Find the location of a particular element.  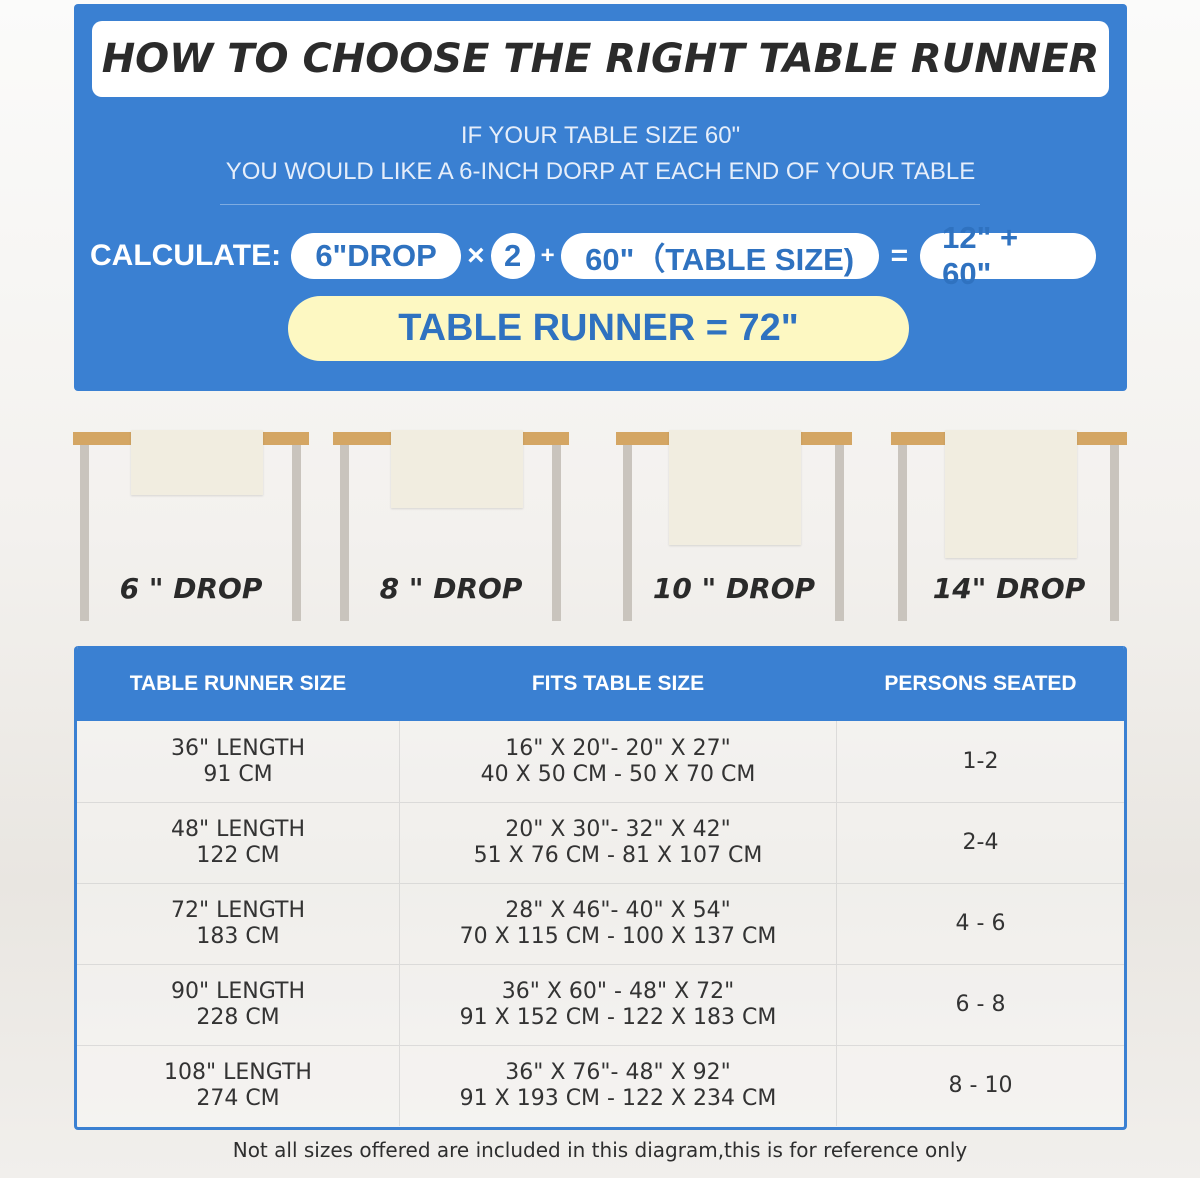

page-title: HOW TO CHOOSE THE RIGHT TABLE RUNNER is located at coordinates (600, 59).